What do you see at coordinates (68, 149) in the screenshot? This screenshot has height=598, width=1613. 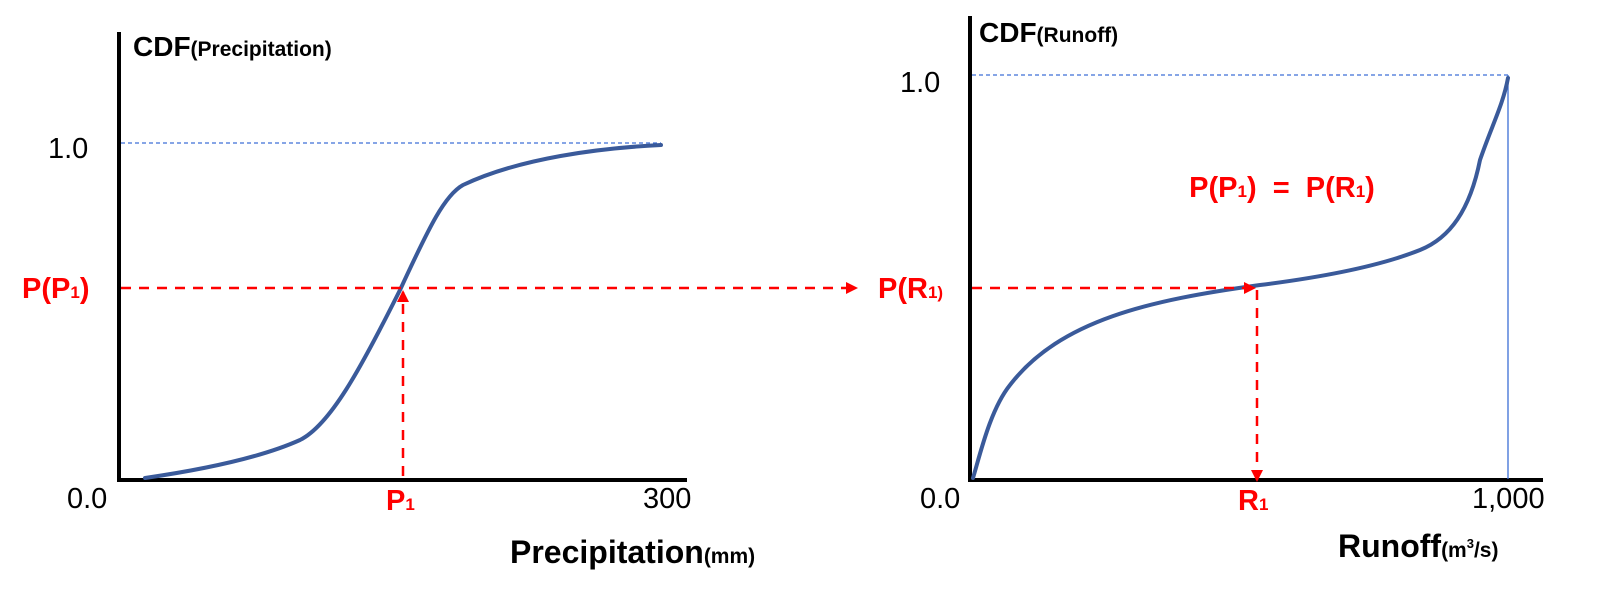 I see `left-y-tick-top: 1.0` at bounding box center [68, 149].